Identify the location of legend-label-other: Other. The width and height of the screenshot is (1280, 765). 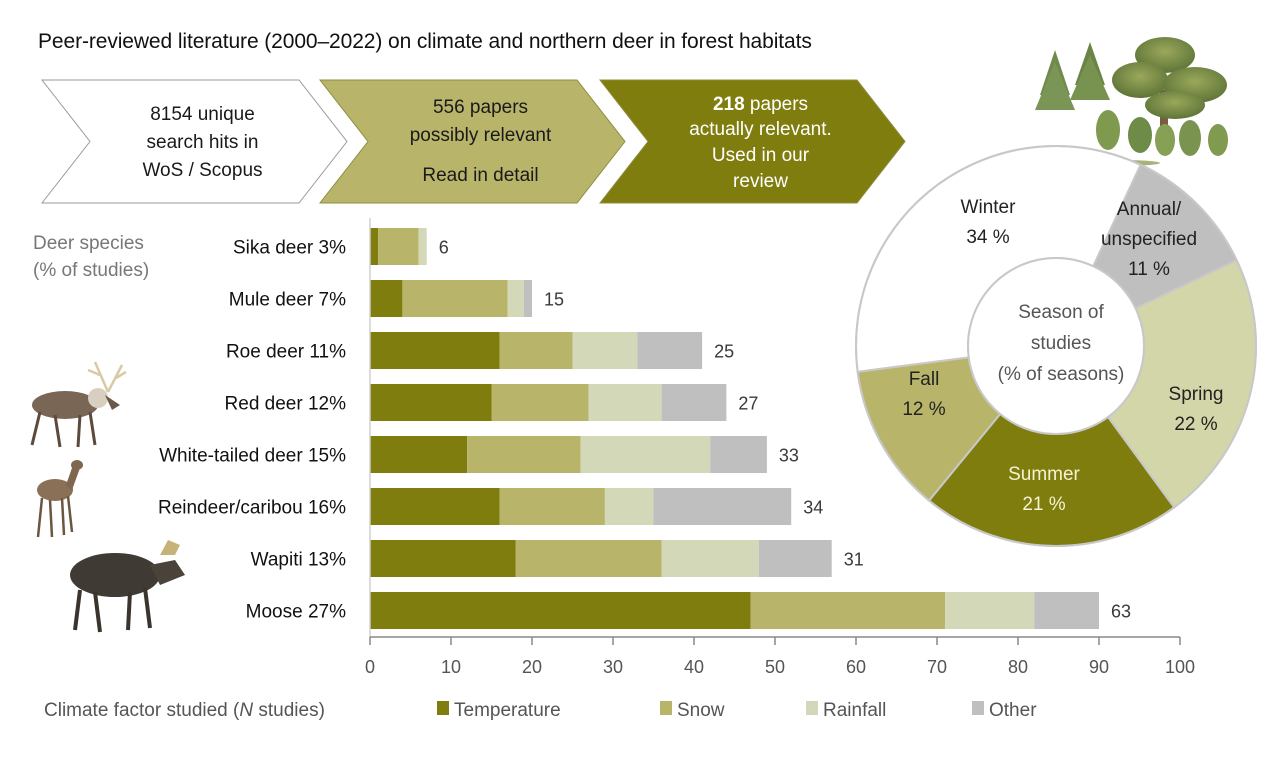
(1013, 710).